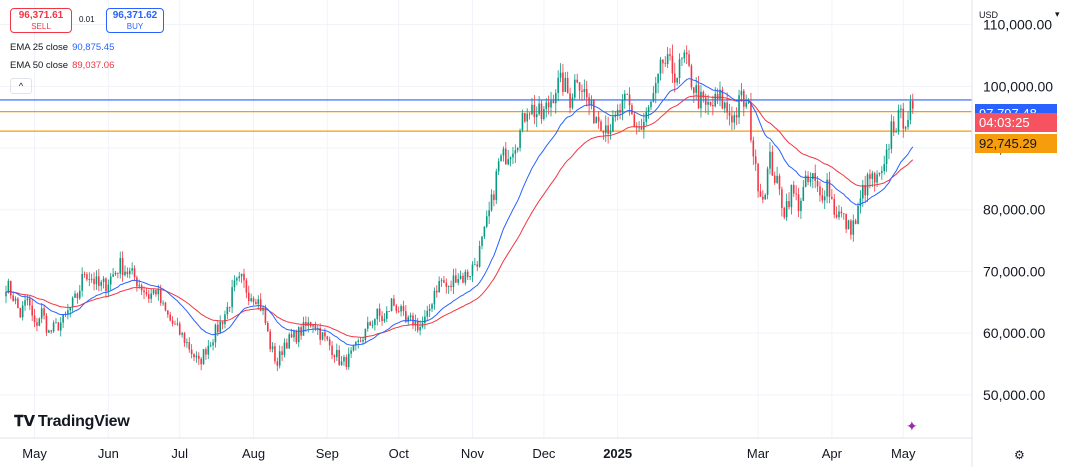 The height and width of the screenshot is (467, 1068). What do you see at coordinates (72, 421) in the screenshot?
I see `tradingview-logo: 𝐓𝗩 TradingView` at bounding box center [72, 421].